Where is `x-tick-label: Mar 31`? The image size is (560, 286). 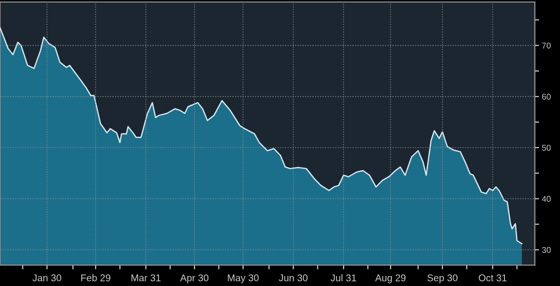
x-tick-label: Mar 31 is located at coordinates (146, 278).